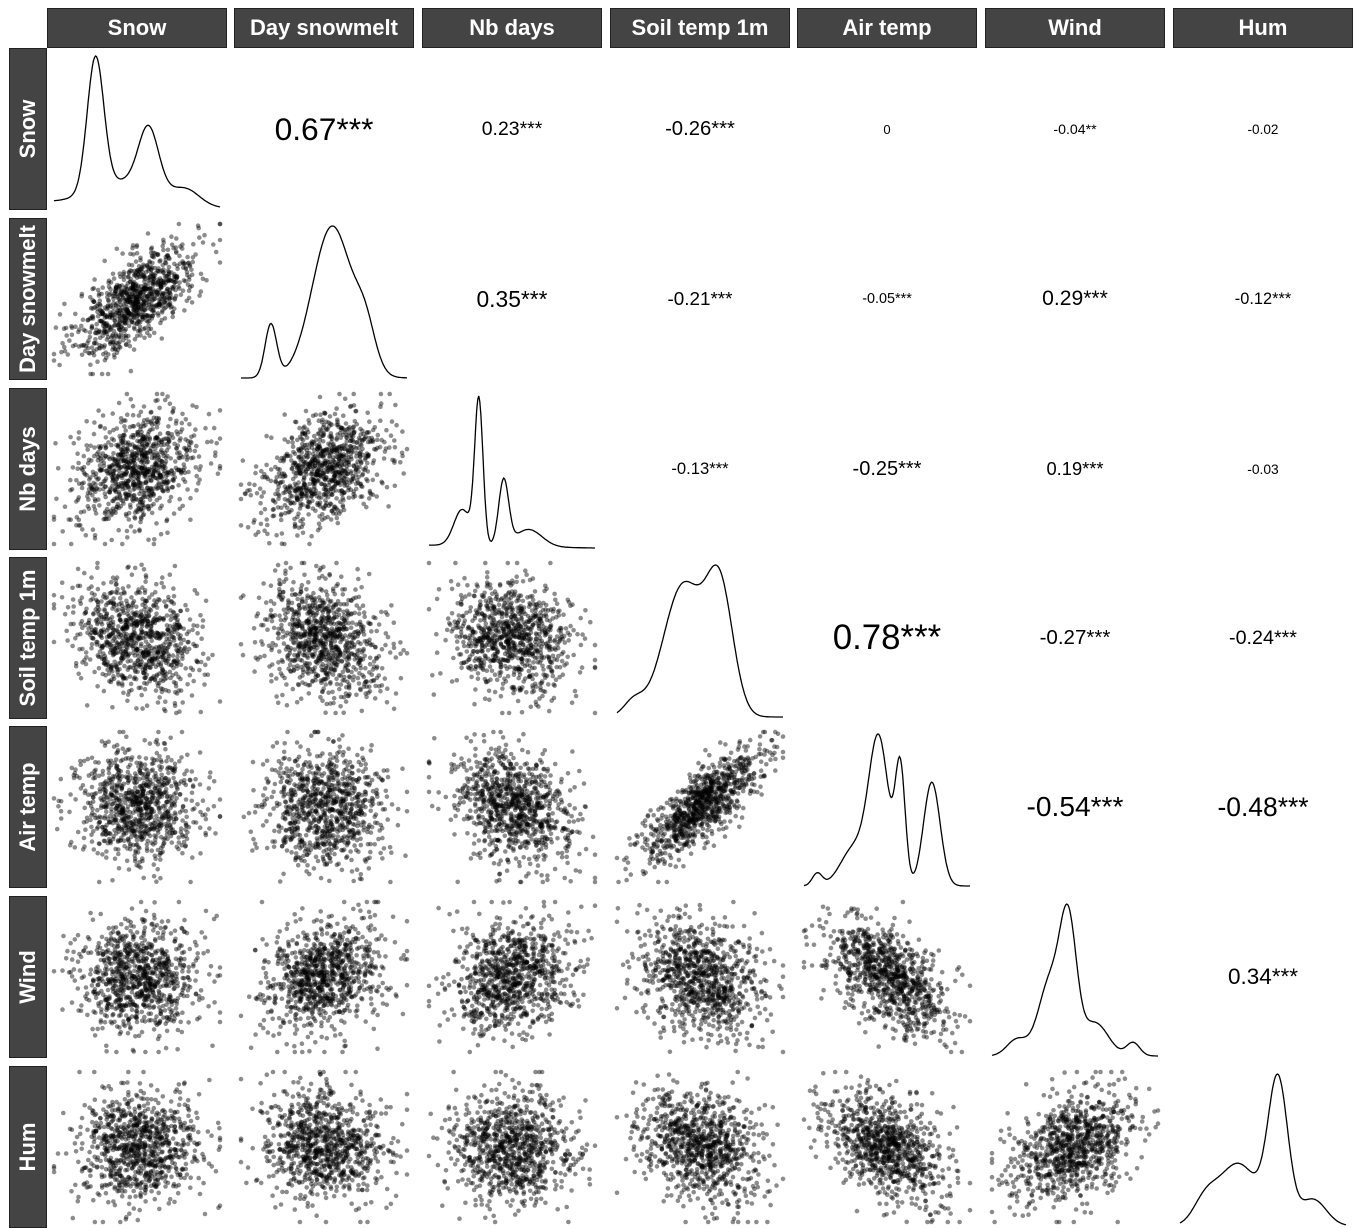 The width and height of the screenshot is (1357, 1228). Describe the element at coordinates (700, 28) in the screenshot. I see `strip-col-soil-temp-1m: Soil temp 1m` at that location.